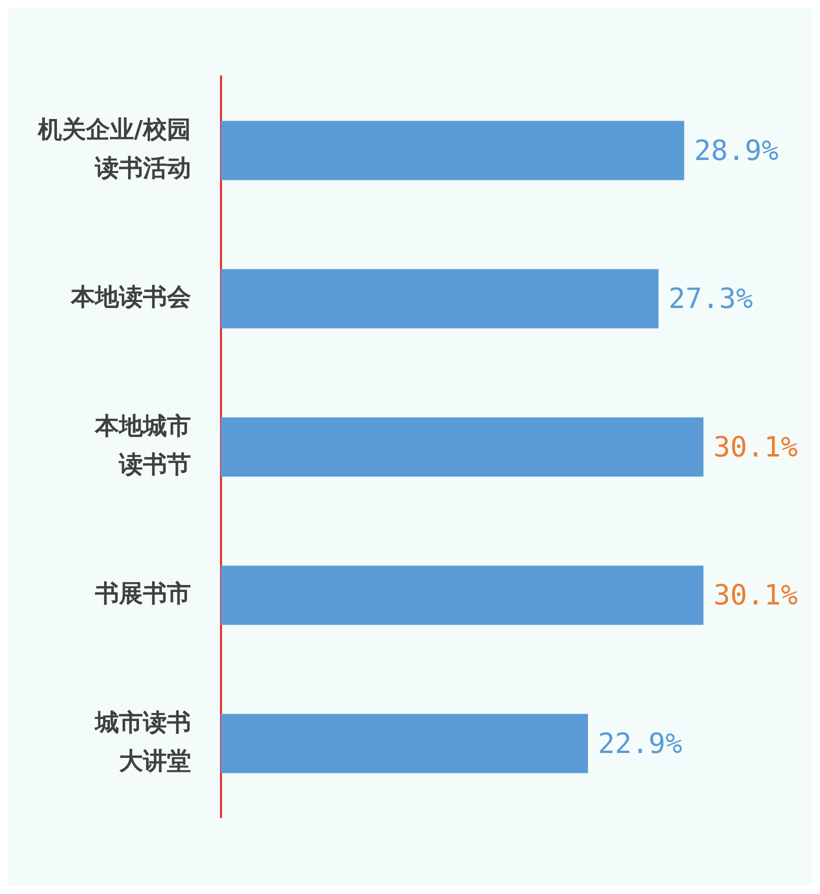 The width and height of the screenshot is (820, 894). I want to click on data-label: 28.9%, so click(736, 150).